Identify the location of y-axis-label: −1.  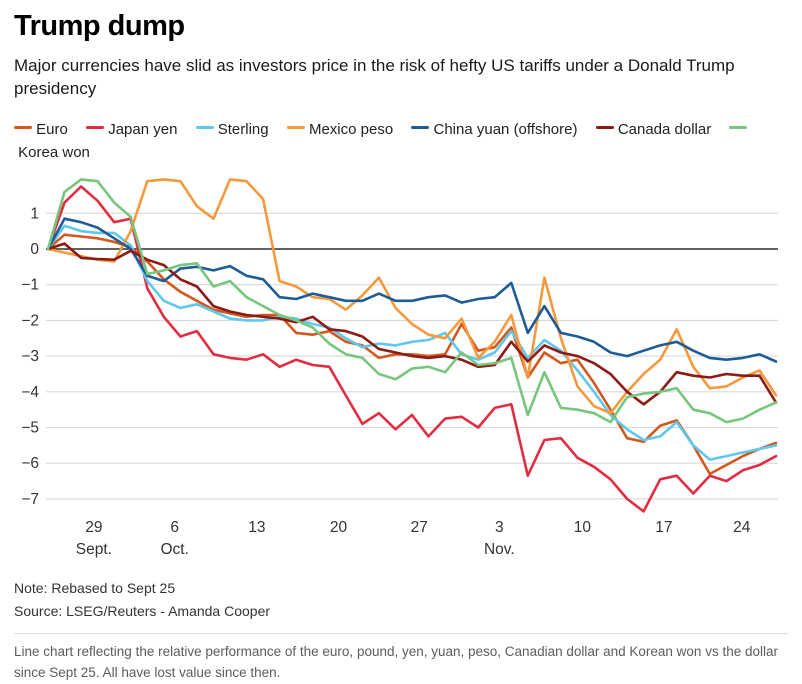
(30, 285).